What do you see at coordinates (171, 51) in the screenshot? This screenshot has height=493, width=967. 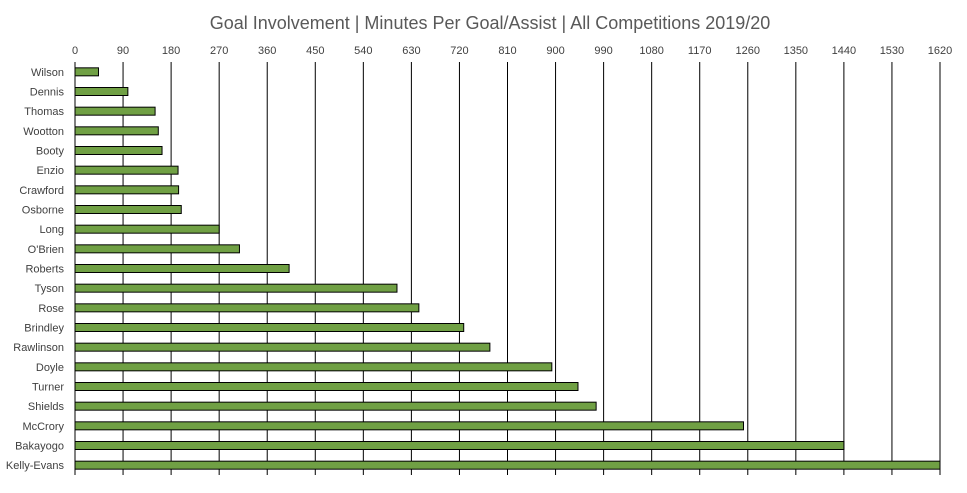 I see `x-tick-label: 180` at bounding box center [171, 51].